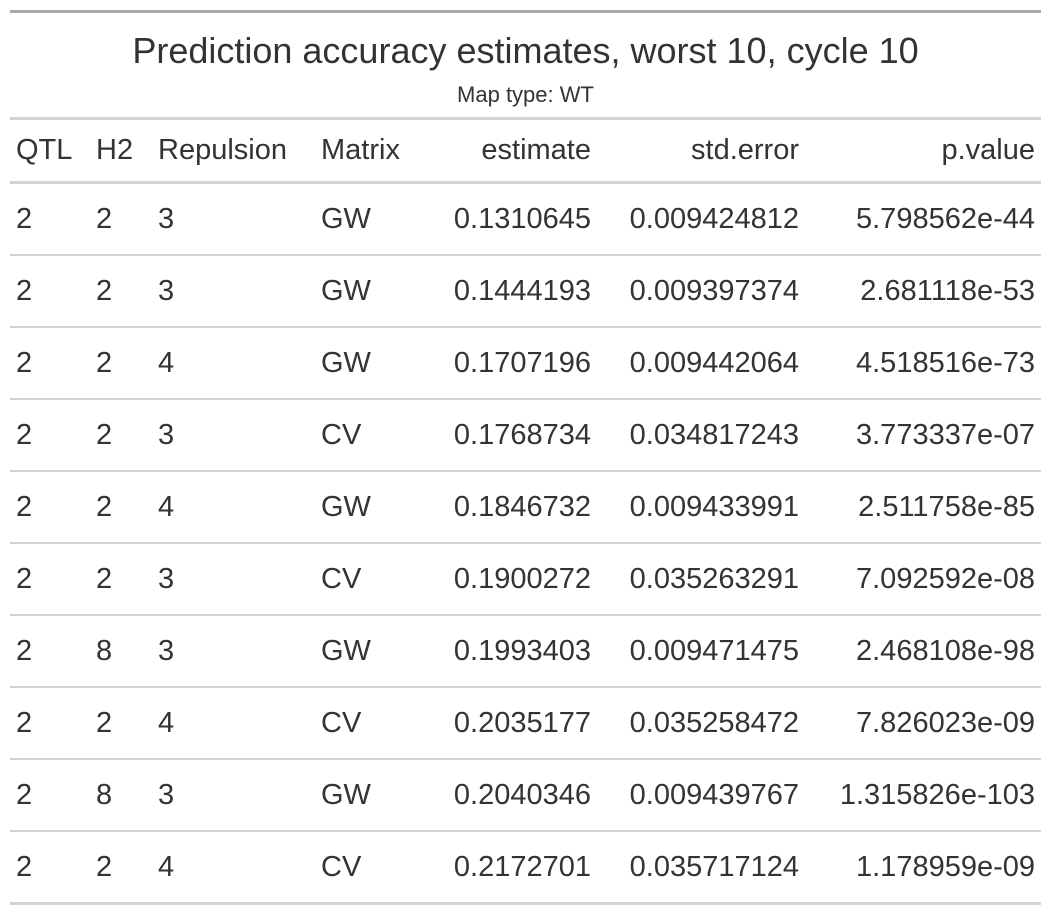 This screenshot has width=1051, height=922. What do you see at coordinates (714, 218) in the screenshot?
I see `std-error-cell: 0.009424812` at bounding box center [714, 218].